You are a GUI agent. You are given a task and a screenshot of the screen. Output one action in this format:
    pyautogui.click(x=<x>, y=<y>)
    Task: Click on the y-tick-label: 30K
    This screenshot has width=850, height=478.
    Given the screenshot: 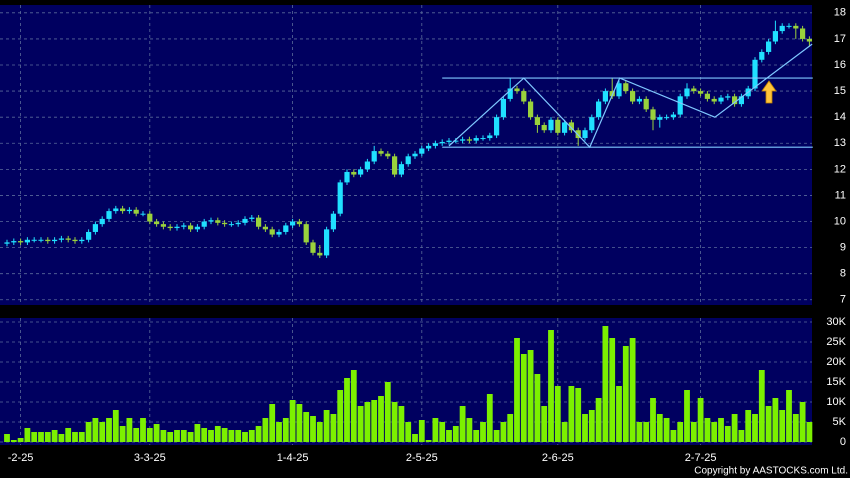 What is the action you would take?
    pyautogui.click(x=836, y=322)
    